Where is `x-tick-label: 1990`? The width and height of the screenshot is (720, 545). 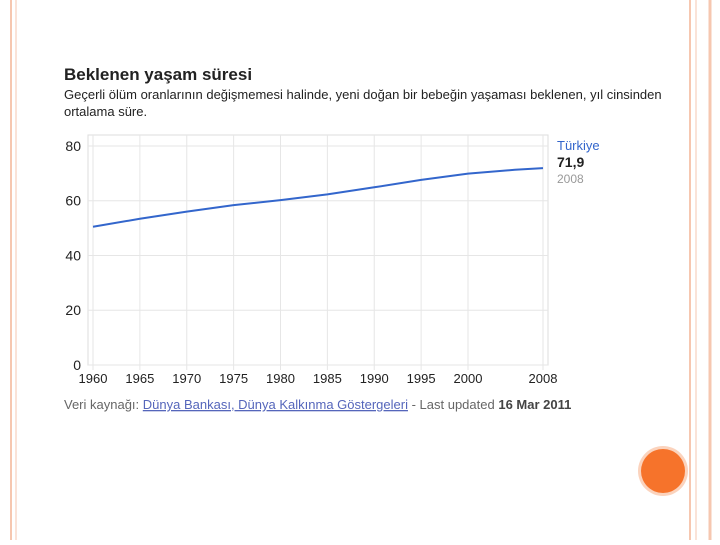
x-tick-label: 1990 is located at coordinates (374, 378).